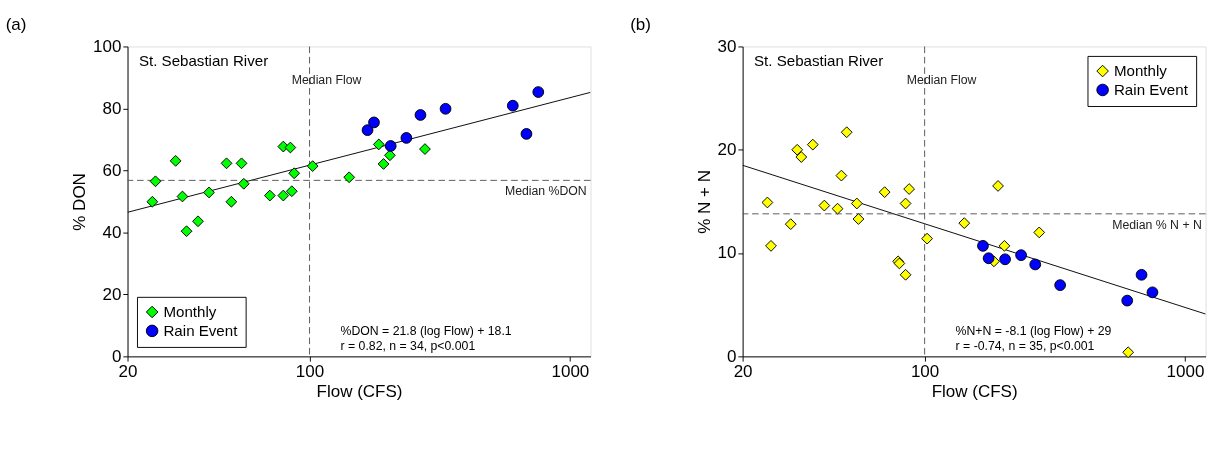 This screenshot has width=1216, height=472. Describe the element at coordinates (112, 232) in the screenshot. I see `y-tick-label: 40` at that location.